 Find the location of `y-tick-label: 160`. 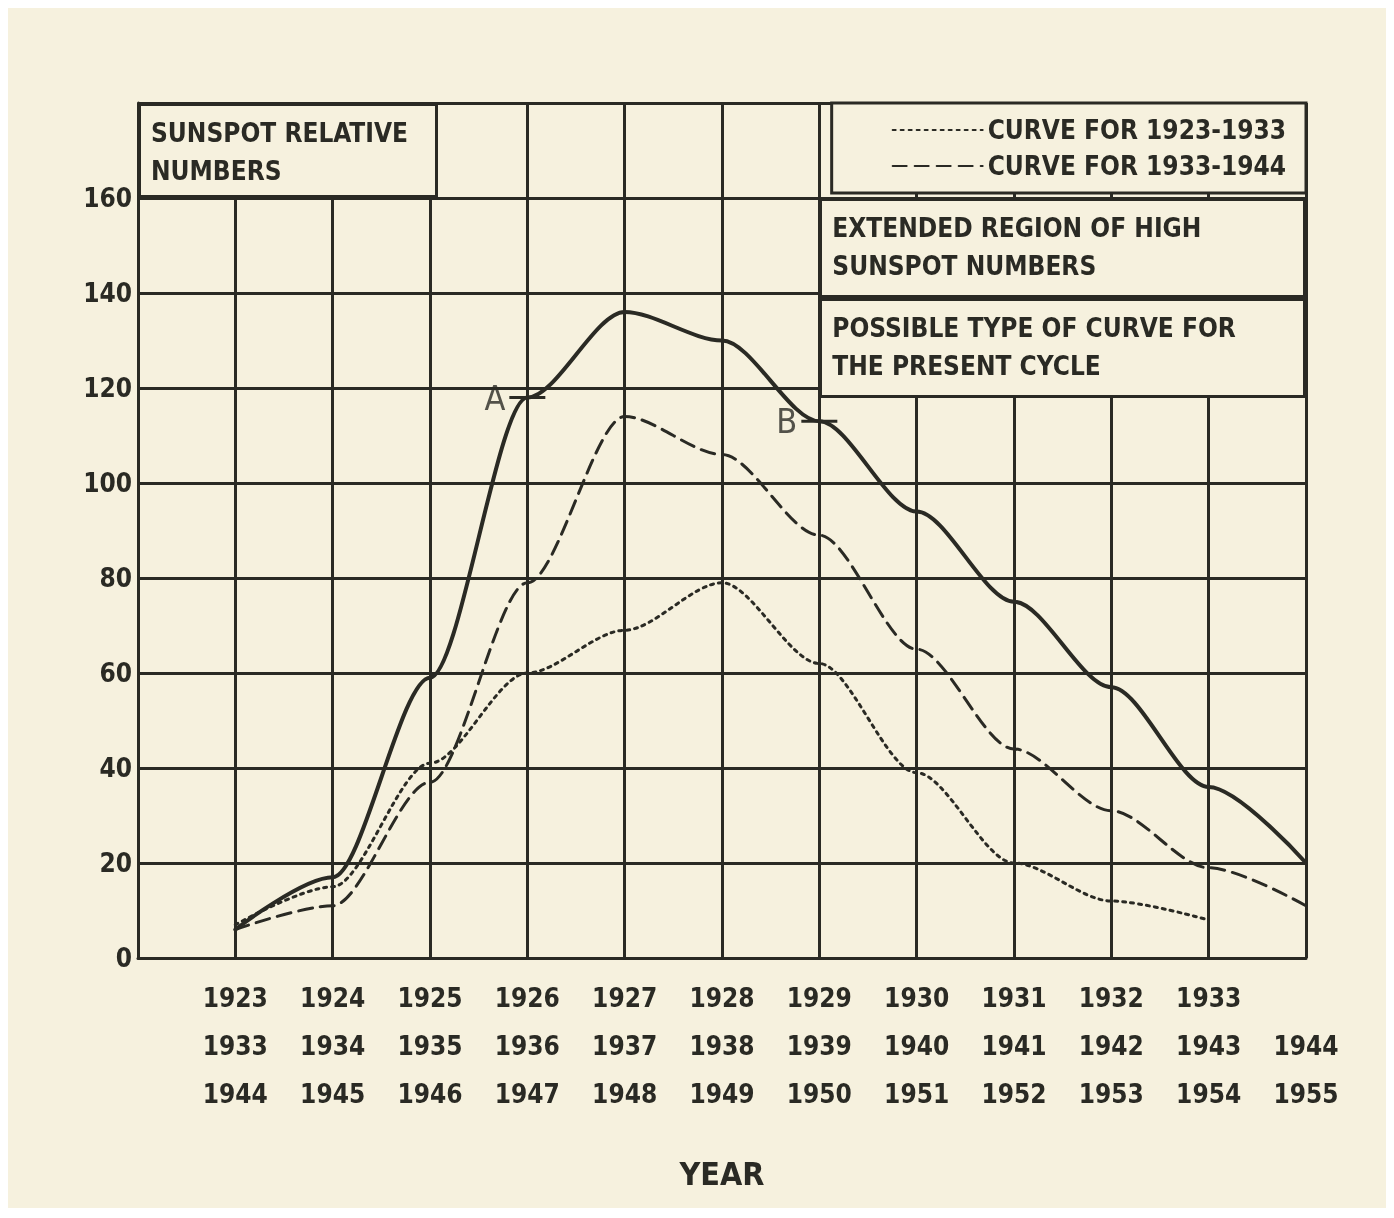

y-tick-label: 160 is located at coordinates (107, 198).